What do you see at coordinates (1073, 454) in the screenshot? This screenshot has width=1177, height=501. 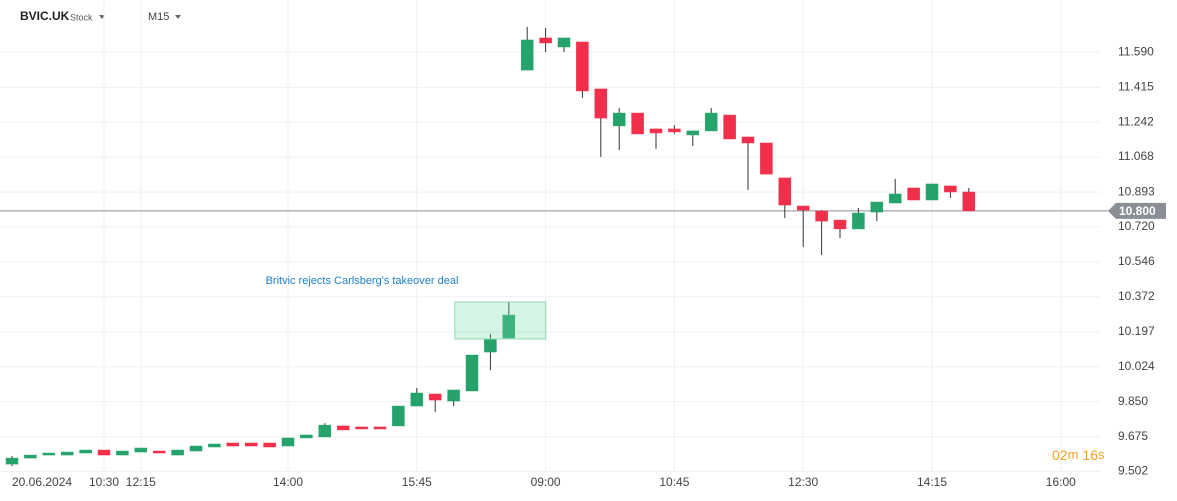 I see `countdown-unit: m` at bounding box center [1073, 454].